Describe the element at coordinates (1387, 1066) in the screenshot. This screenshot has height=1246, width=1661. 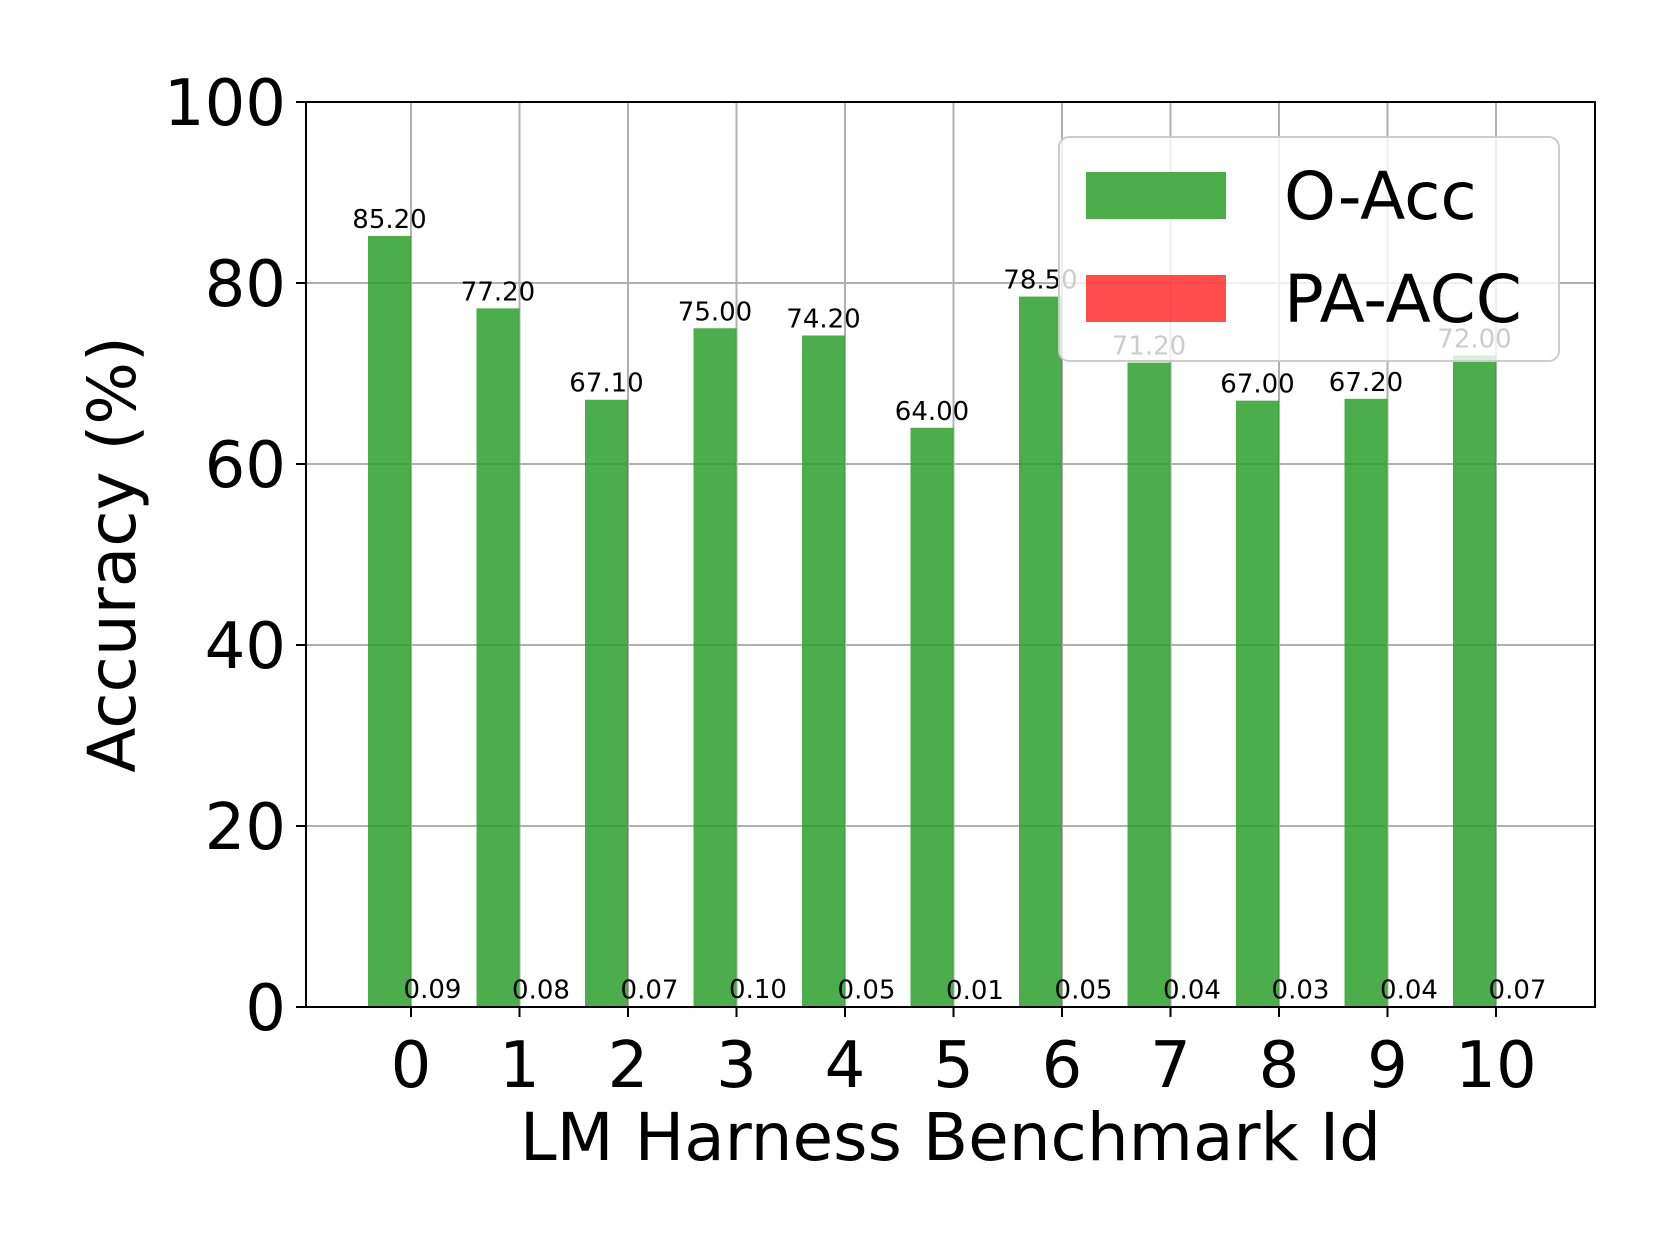
I see `x-tick-label: 9` at that location.